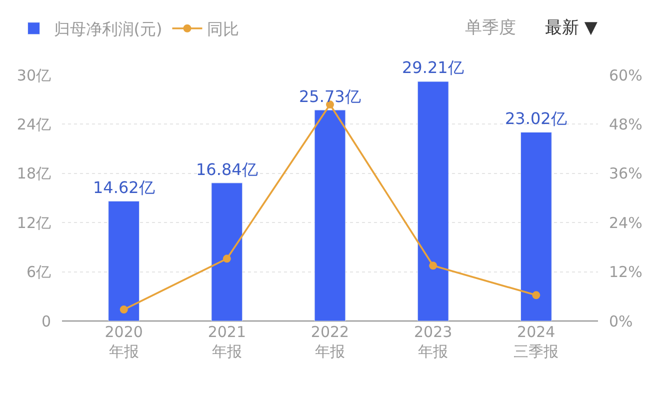 This screenshot has height=393, width=660. I want to click on x-tick-label: 2021 年报, so click(227, 341).